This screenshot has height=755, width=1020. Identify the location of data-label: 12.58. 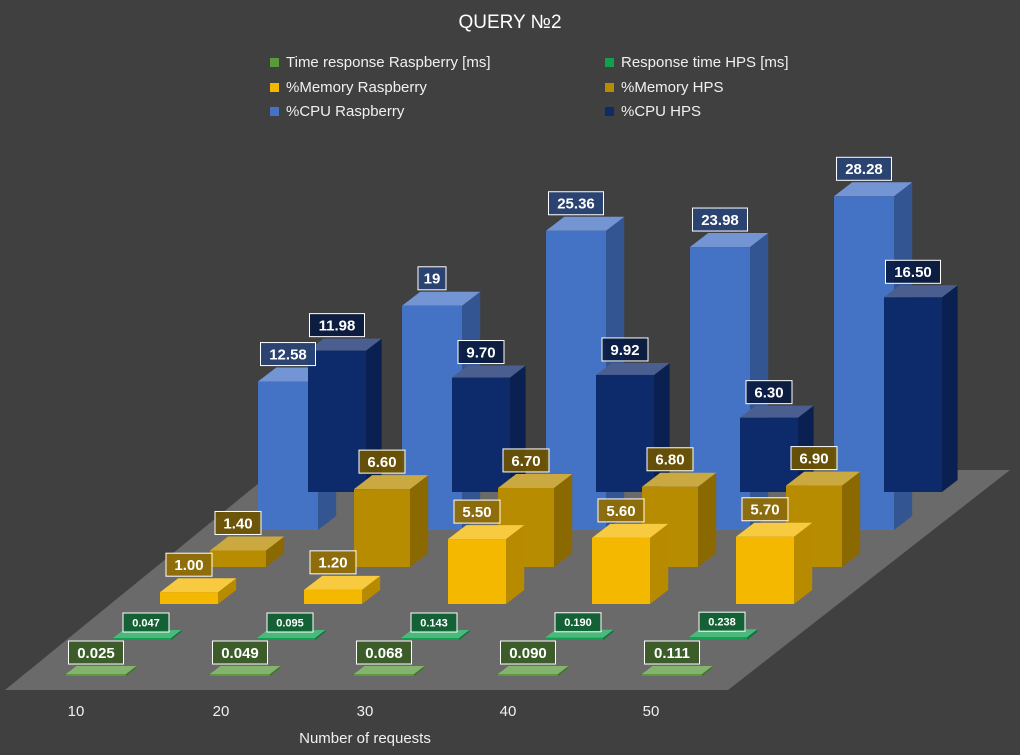
(288, 354).